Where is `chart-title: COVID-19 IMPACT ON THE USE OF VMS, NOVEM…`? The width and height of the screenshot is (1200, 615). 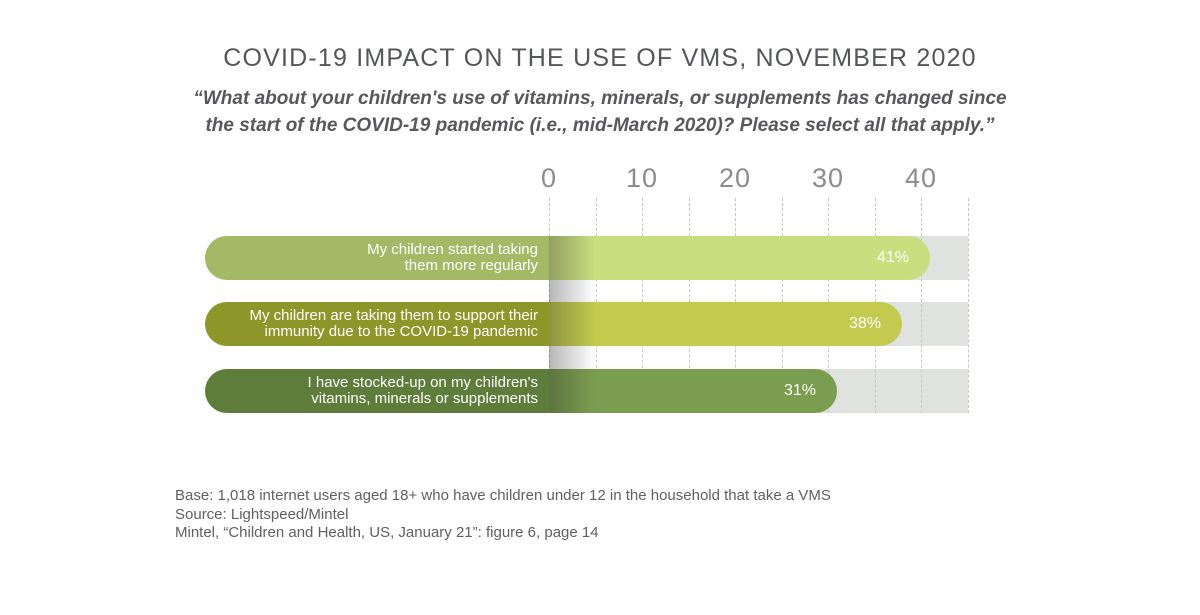
chart-title: COVID-19 IMPACT ON THE USE OF VMS, NOVEM… is located at coordinates (600, 58).